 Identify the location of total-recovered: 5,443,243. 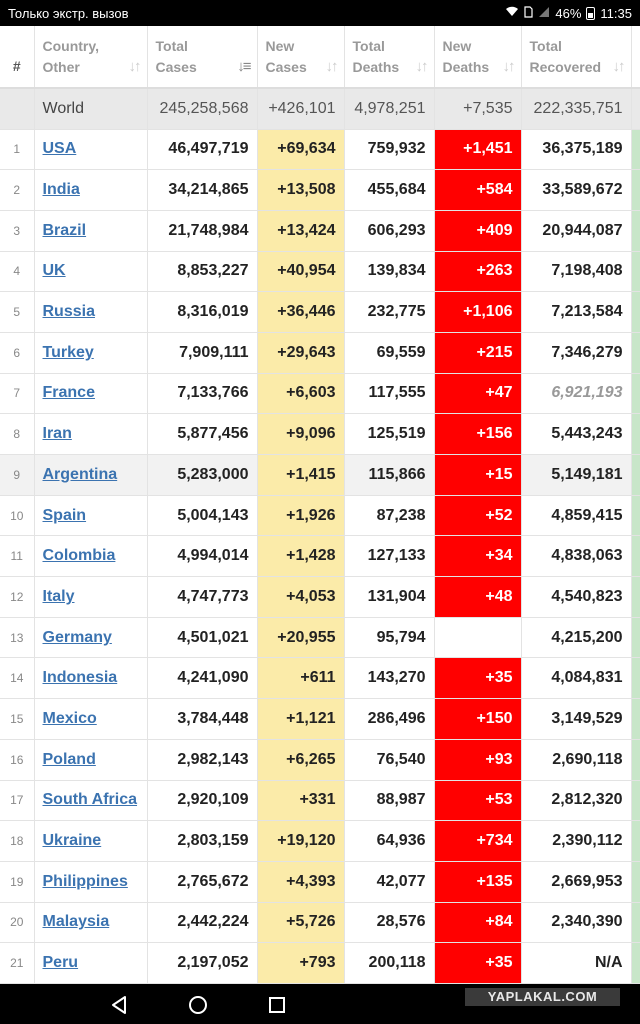
(576, 434).